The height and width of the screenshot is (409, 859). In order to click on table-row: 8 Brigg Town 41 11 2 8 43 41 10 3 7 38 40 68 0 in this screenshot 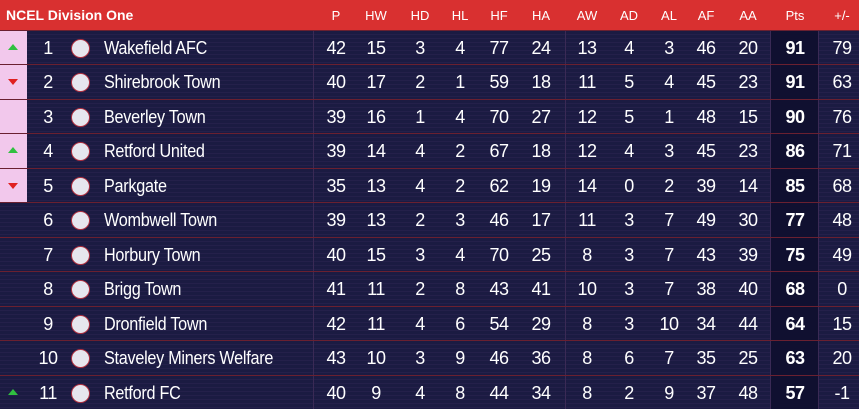, I will do `click(429, 289)`.